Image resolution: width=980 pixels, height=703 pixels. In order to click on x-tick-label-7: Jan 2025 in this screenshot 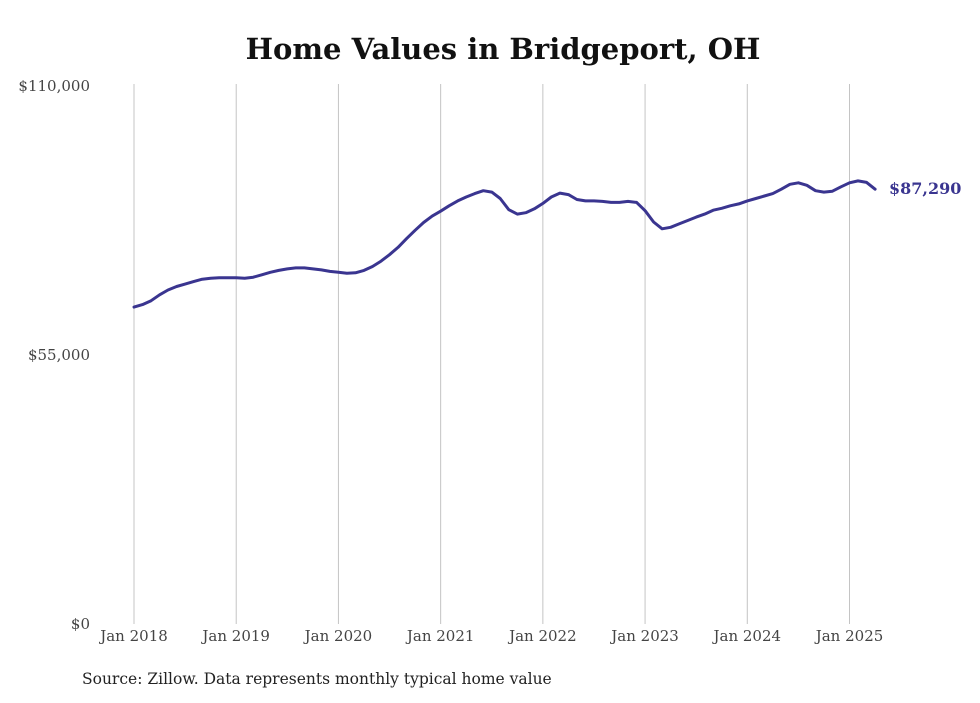, I will do `click(849, 636)`.